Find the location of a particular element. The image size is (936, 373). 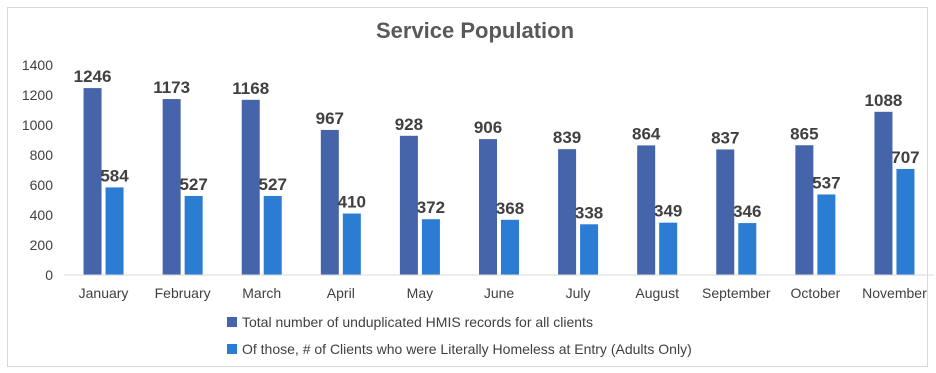

x-tick-label: November is located at coordinates (894, 293).